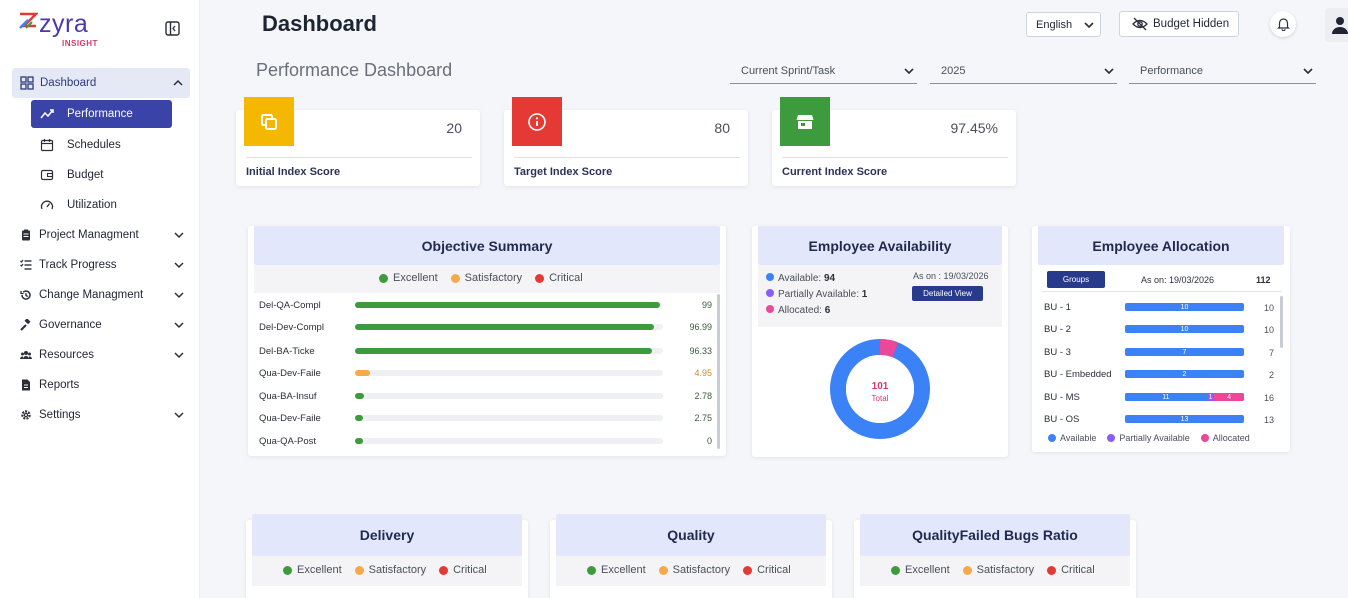 This screenshot has width=1348, height=598. I want to click on allocation-stacked-bar: 13, so click(1184, 419).